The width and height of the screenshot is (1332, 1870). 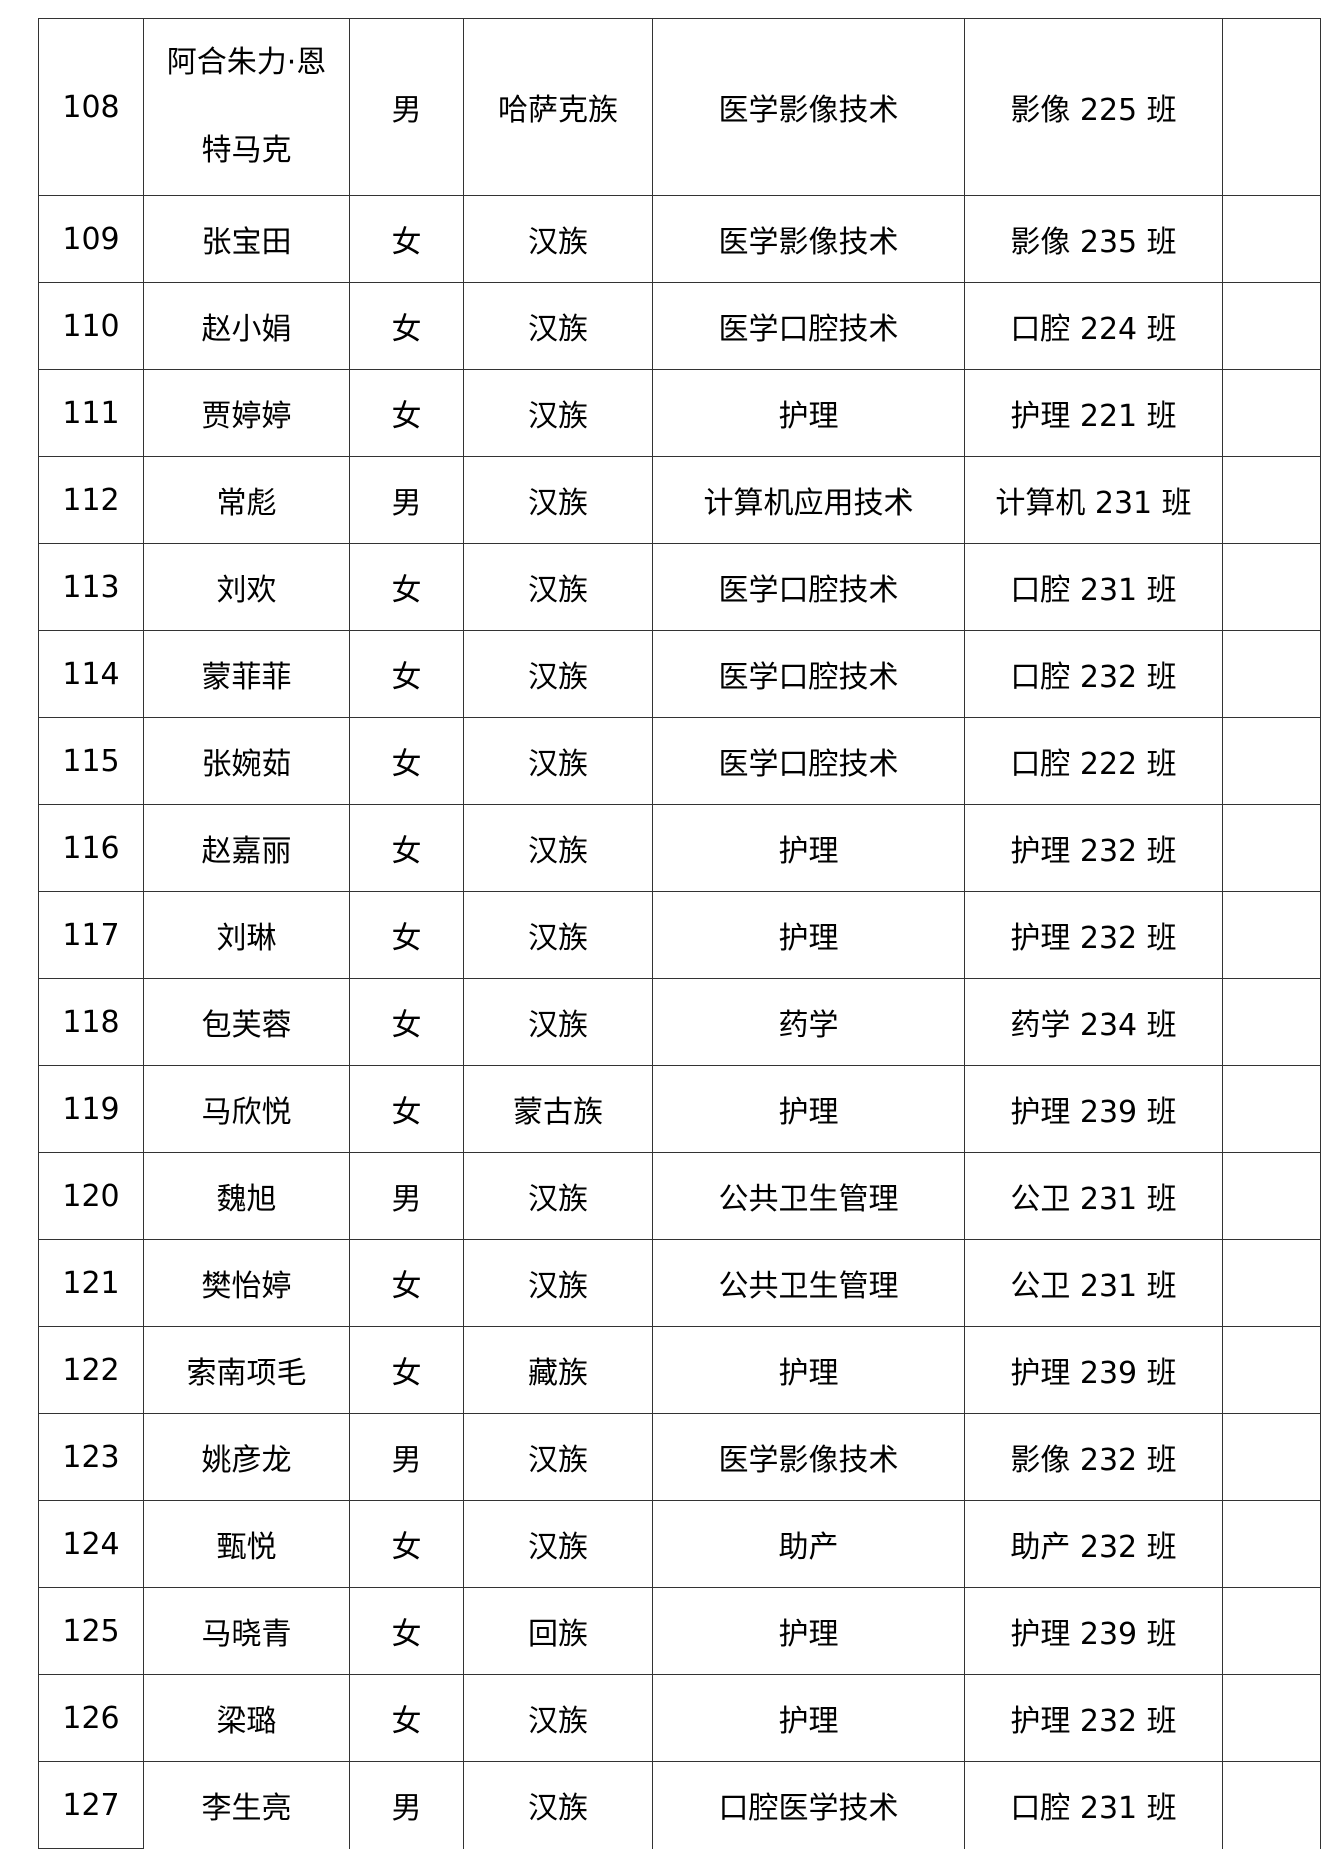 I want to click on student-name-cell: 甄悦, so click(x=246, y=1544).